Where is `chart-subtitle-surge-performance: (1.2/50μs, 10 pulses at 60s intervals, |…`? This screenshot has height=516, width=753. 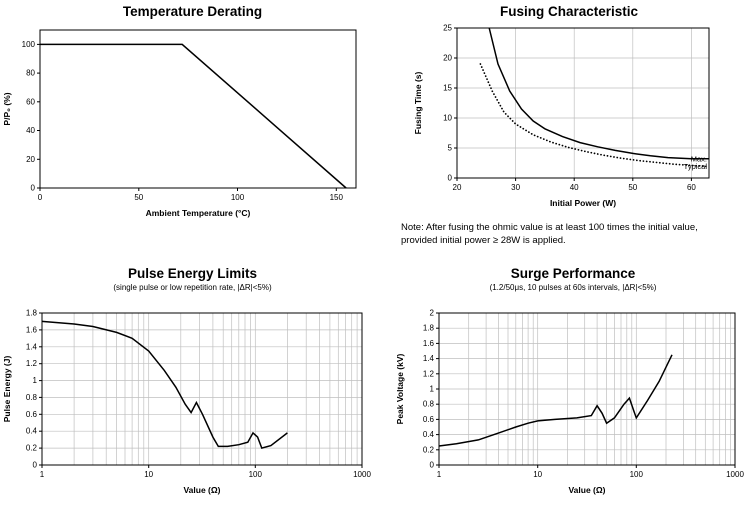
chart-subtitle-surge-performance: (1.2/50μs, 10 pulses at 60s intervals, |… is located at coordinates (573, 287).